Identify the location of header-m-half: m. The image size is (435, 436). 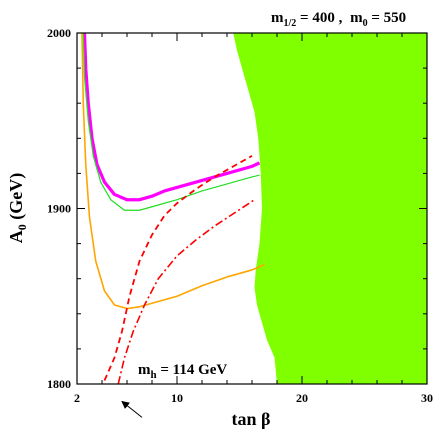
(277, 18).